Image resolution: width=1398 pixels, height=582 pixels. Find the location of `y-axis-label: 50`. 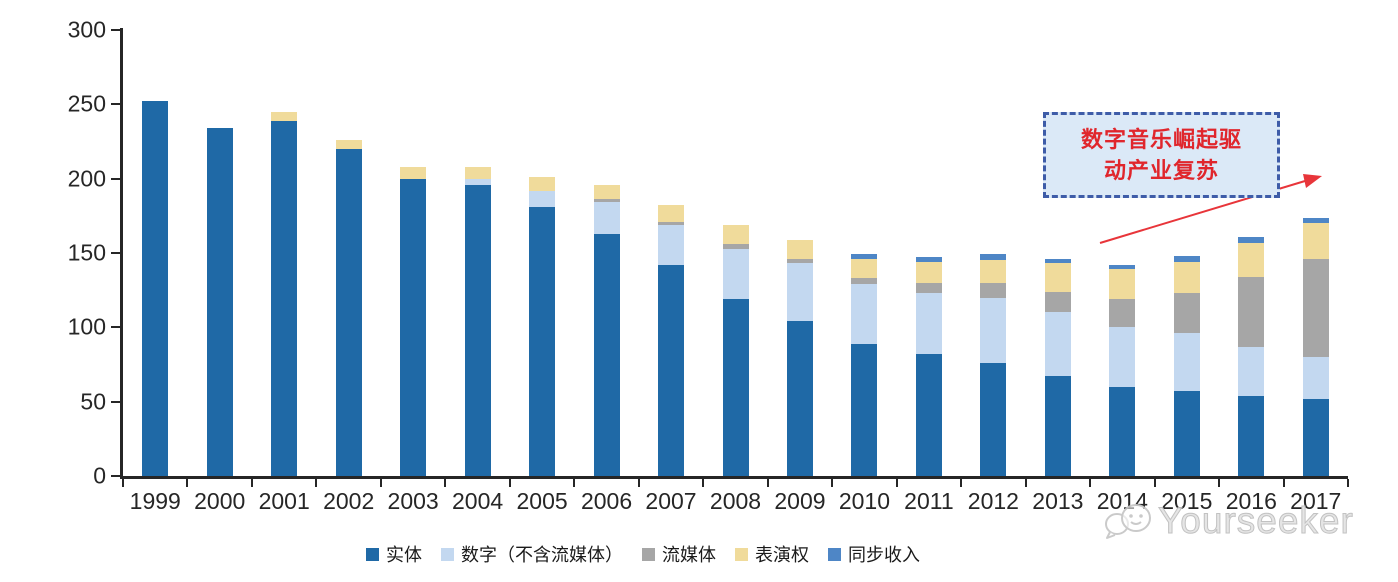

y-axis-label: 50 is located at coordinates (93, 401).